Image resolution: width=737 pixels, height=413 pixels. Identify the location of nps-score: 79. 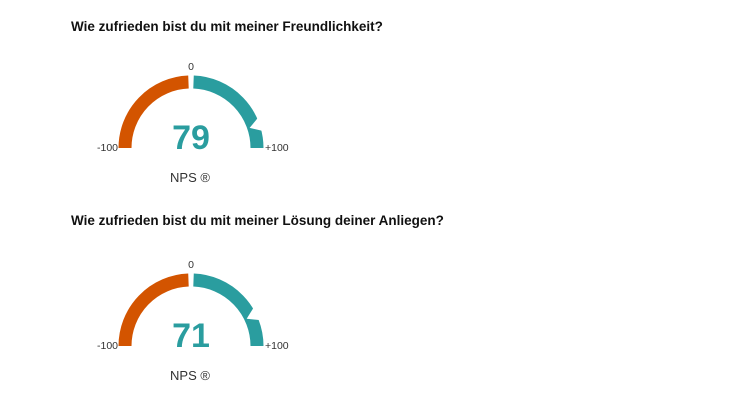
(191, 138).